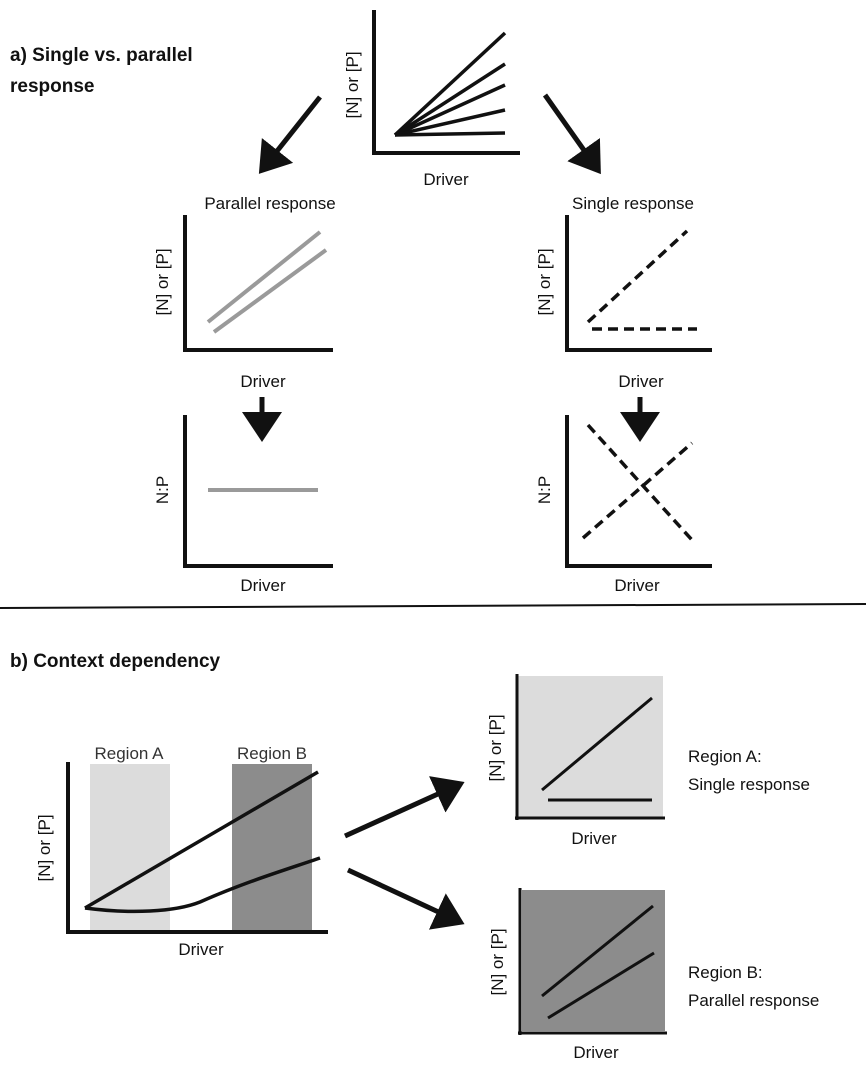  Describe the element at coordinates (162, 490) in the screenshot. I see `parallel-lower-ylabel: N:P` at that location.